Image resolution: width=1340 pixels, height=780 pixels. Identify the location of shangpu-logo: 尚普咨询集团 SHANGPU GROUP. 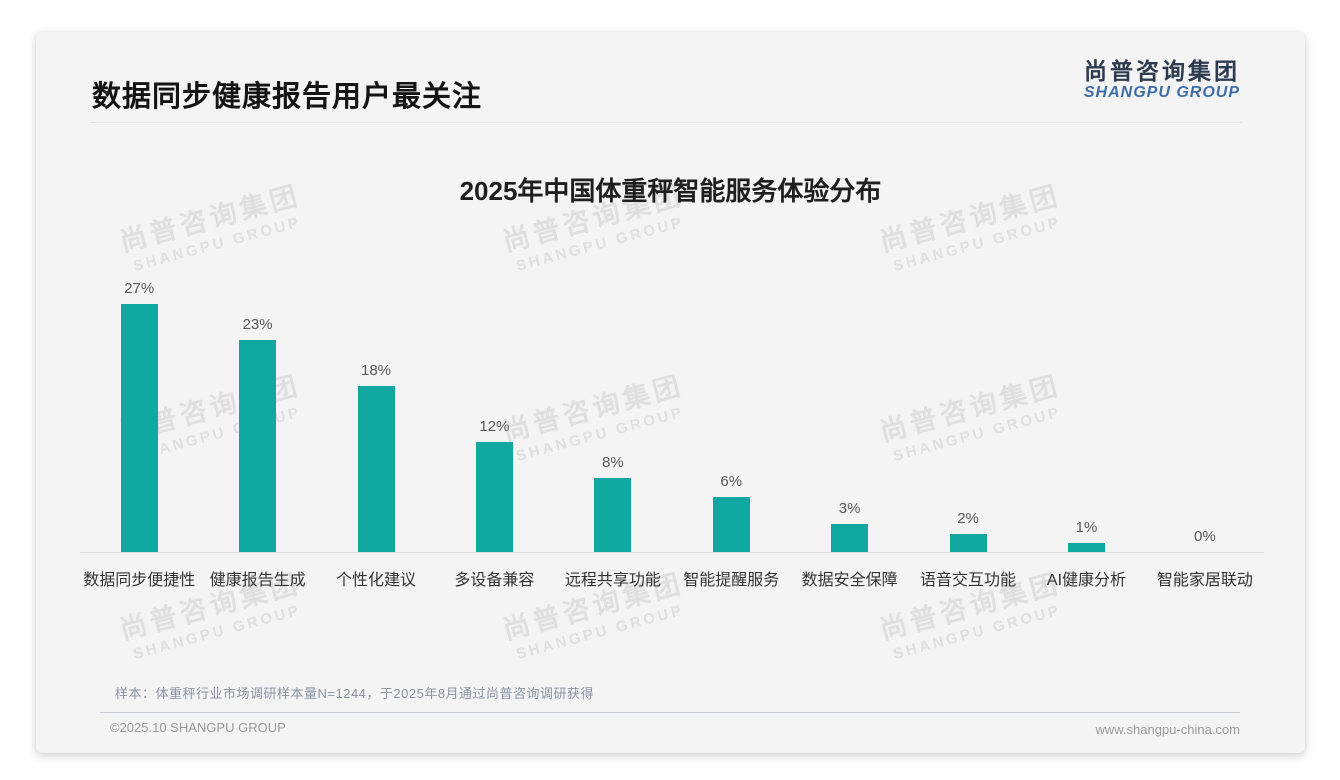
(1162, 80).